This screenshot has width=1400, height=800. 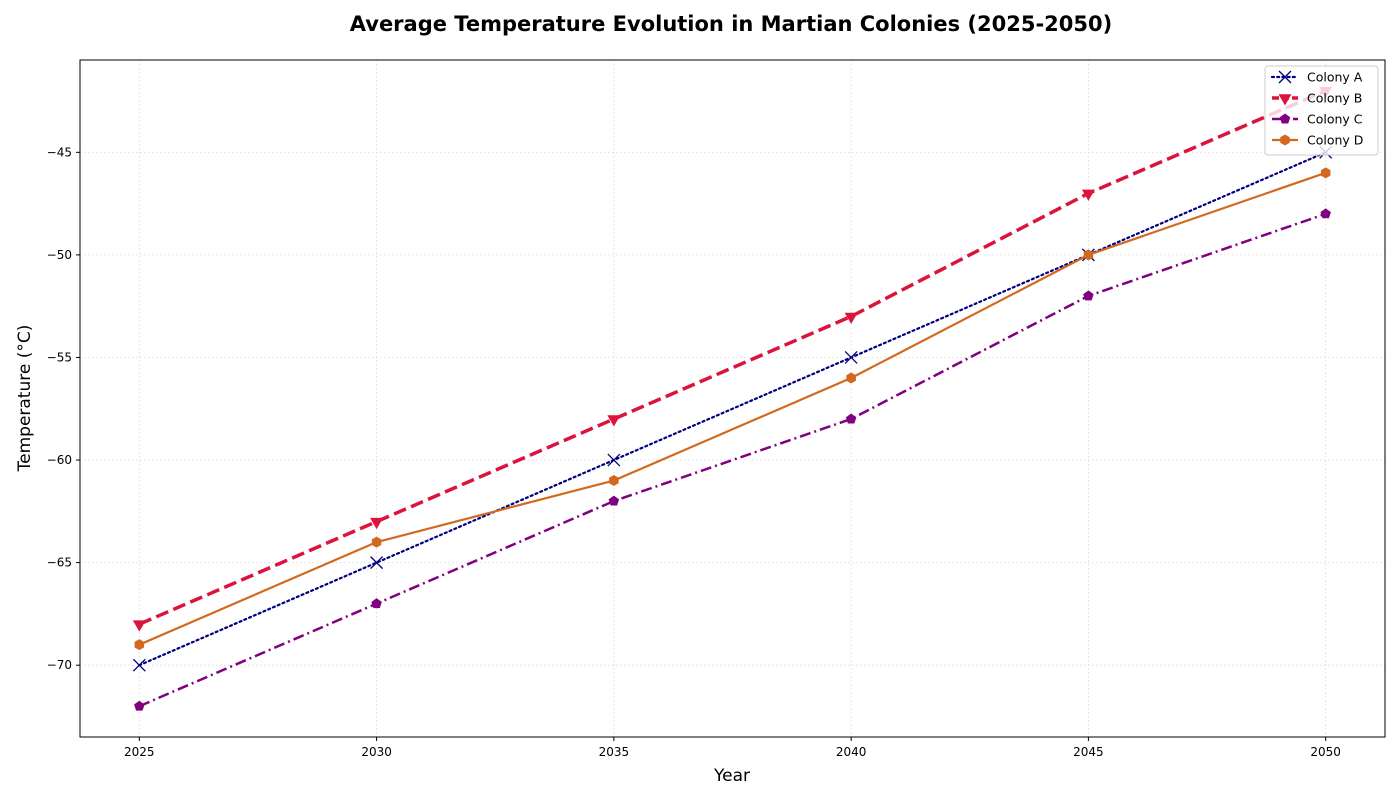 I want to click on y-tick-label: −70, so click(x=59, y=665).